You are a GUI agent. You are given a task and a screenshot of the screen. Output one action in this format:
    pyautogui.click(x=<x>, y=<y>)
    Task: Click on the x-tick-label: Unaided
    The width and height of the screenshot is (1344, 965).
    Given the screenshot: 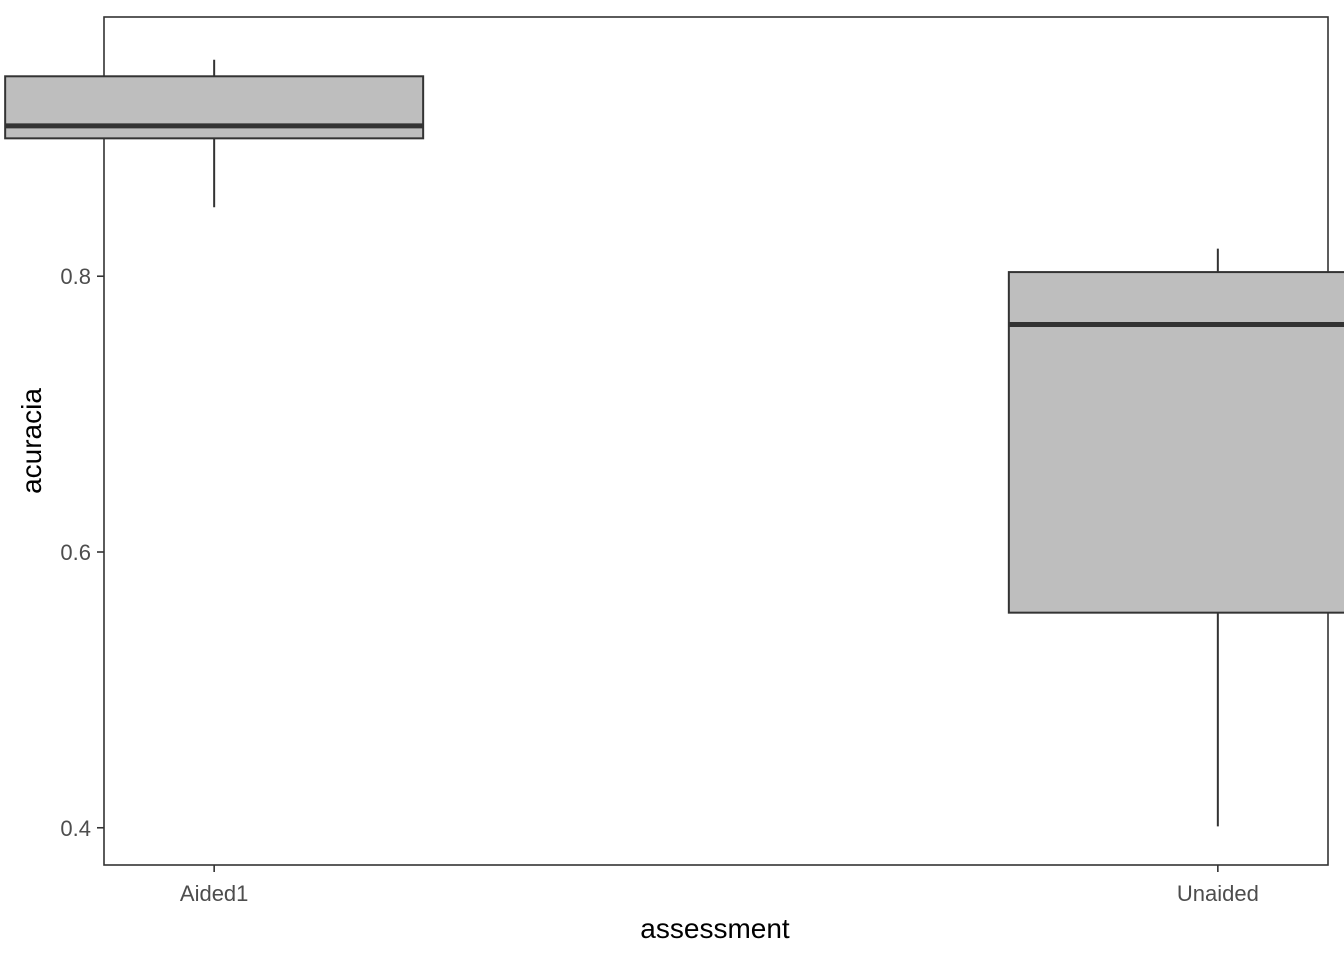 What is the action you would take?
    pyautogui.click(x=1218, y=893)
    